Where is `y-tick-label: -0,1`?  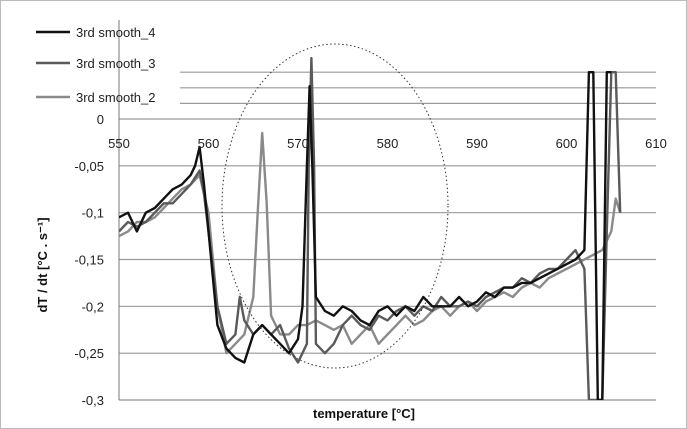
y-tick-label: -0,1 is located at coordinates (93, 213).